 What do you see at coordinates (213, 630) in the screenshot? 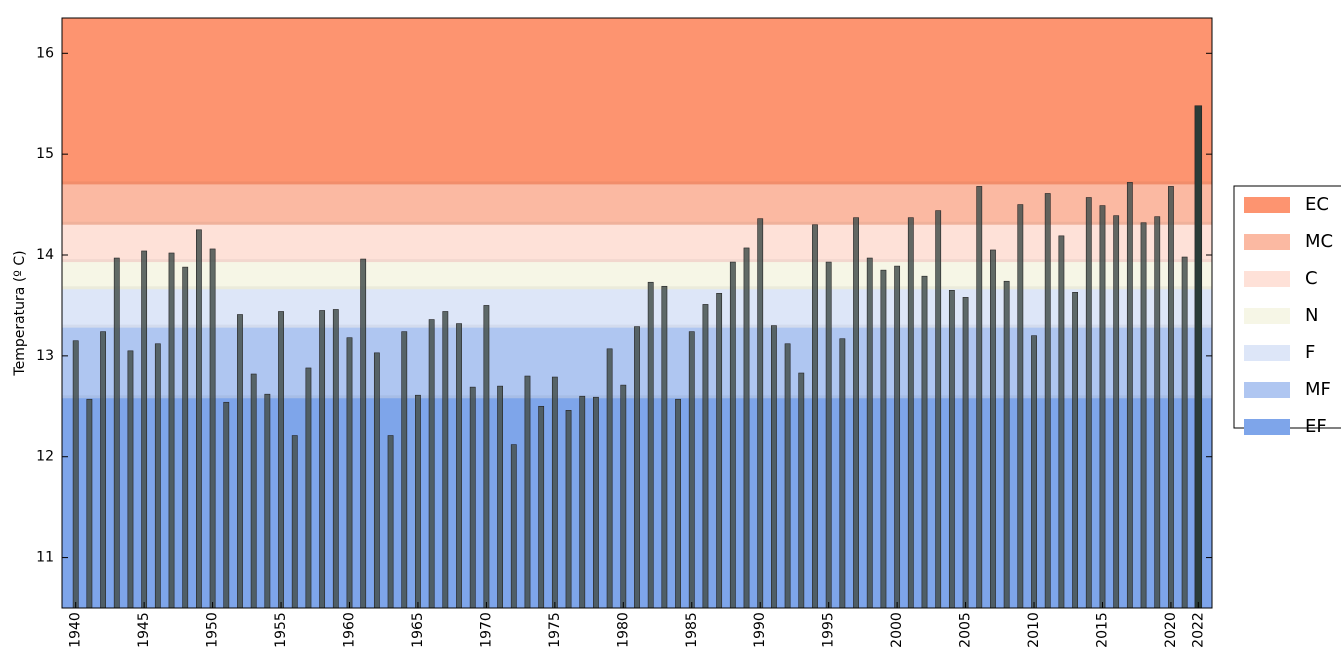
I see `x-tick-label: 1950` at bounding box center [213, 630].